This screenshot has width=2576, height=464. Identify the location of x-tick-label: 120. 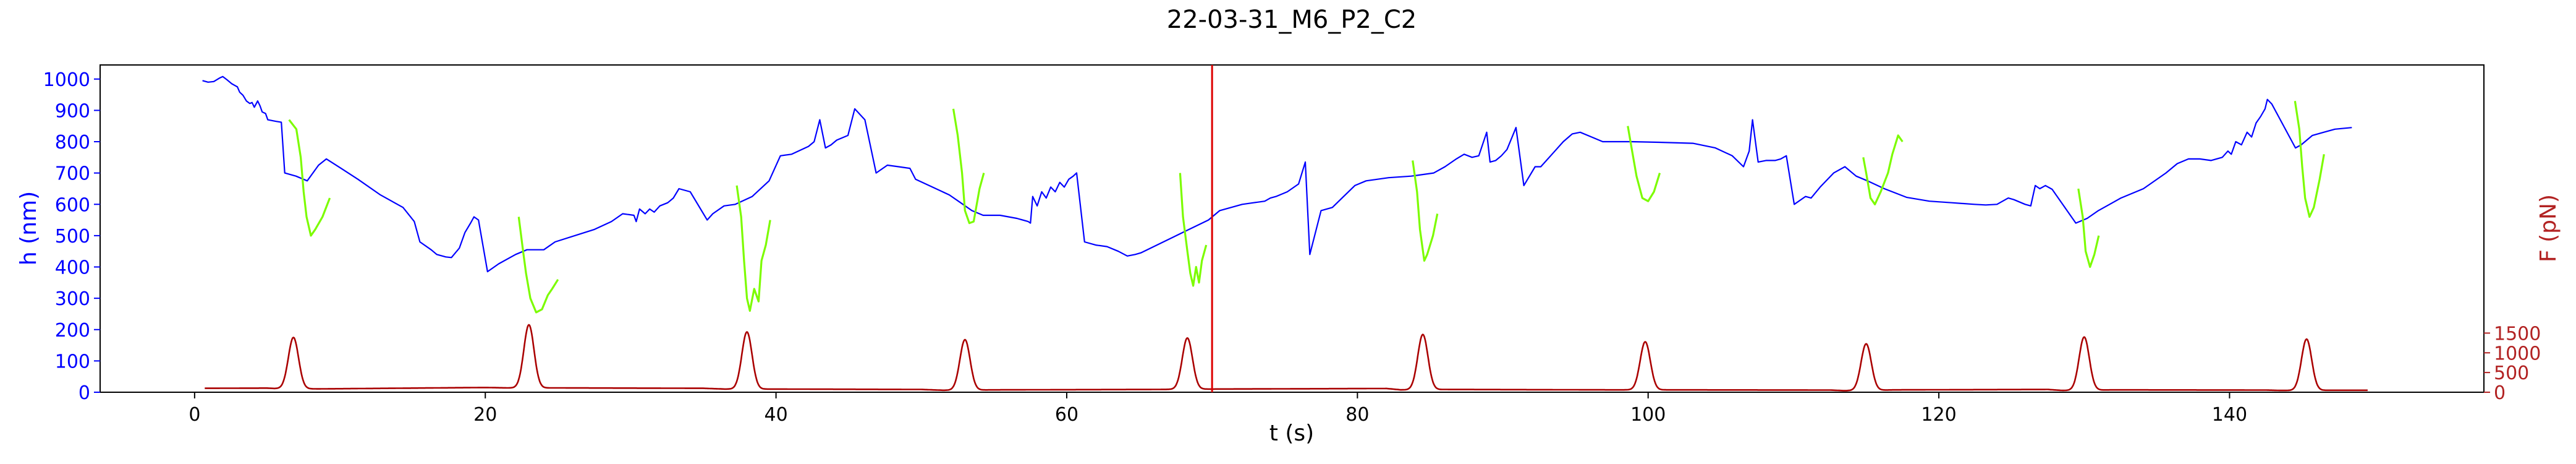
(1938, 415).